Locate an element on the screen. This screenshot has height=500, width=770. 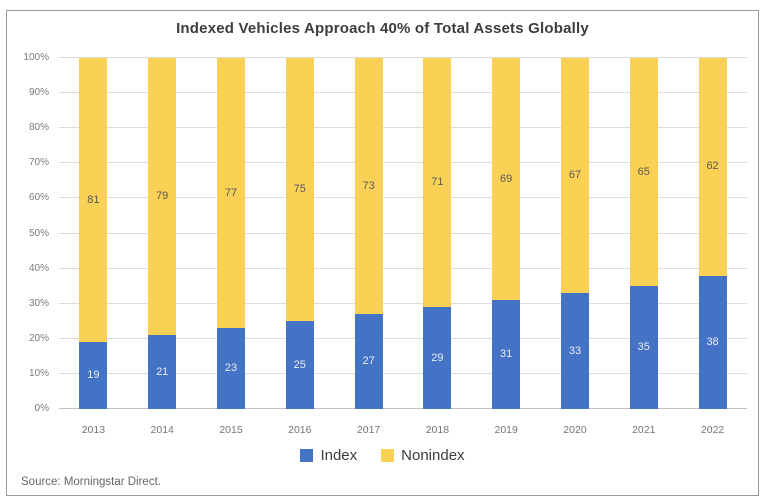
bar-value-label: 27 is located at coordinates (368, 361).